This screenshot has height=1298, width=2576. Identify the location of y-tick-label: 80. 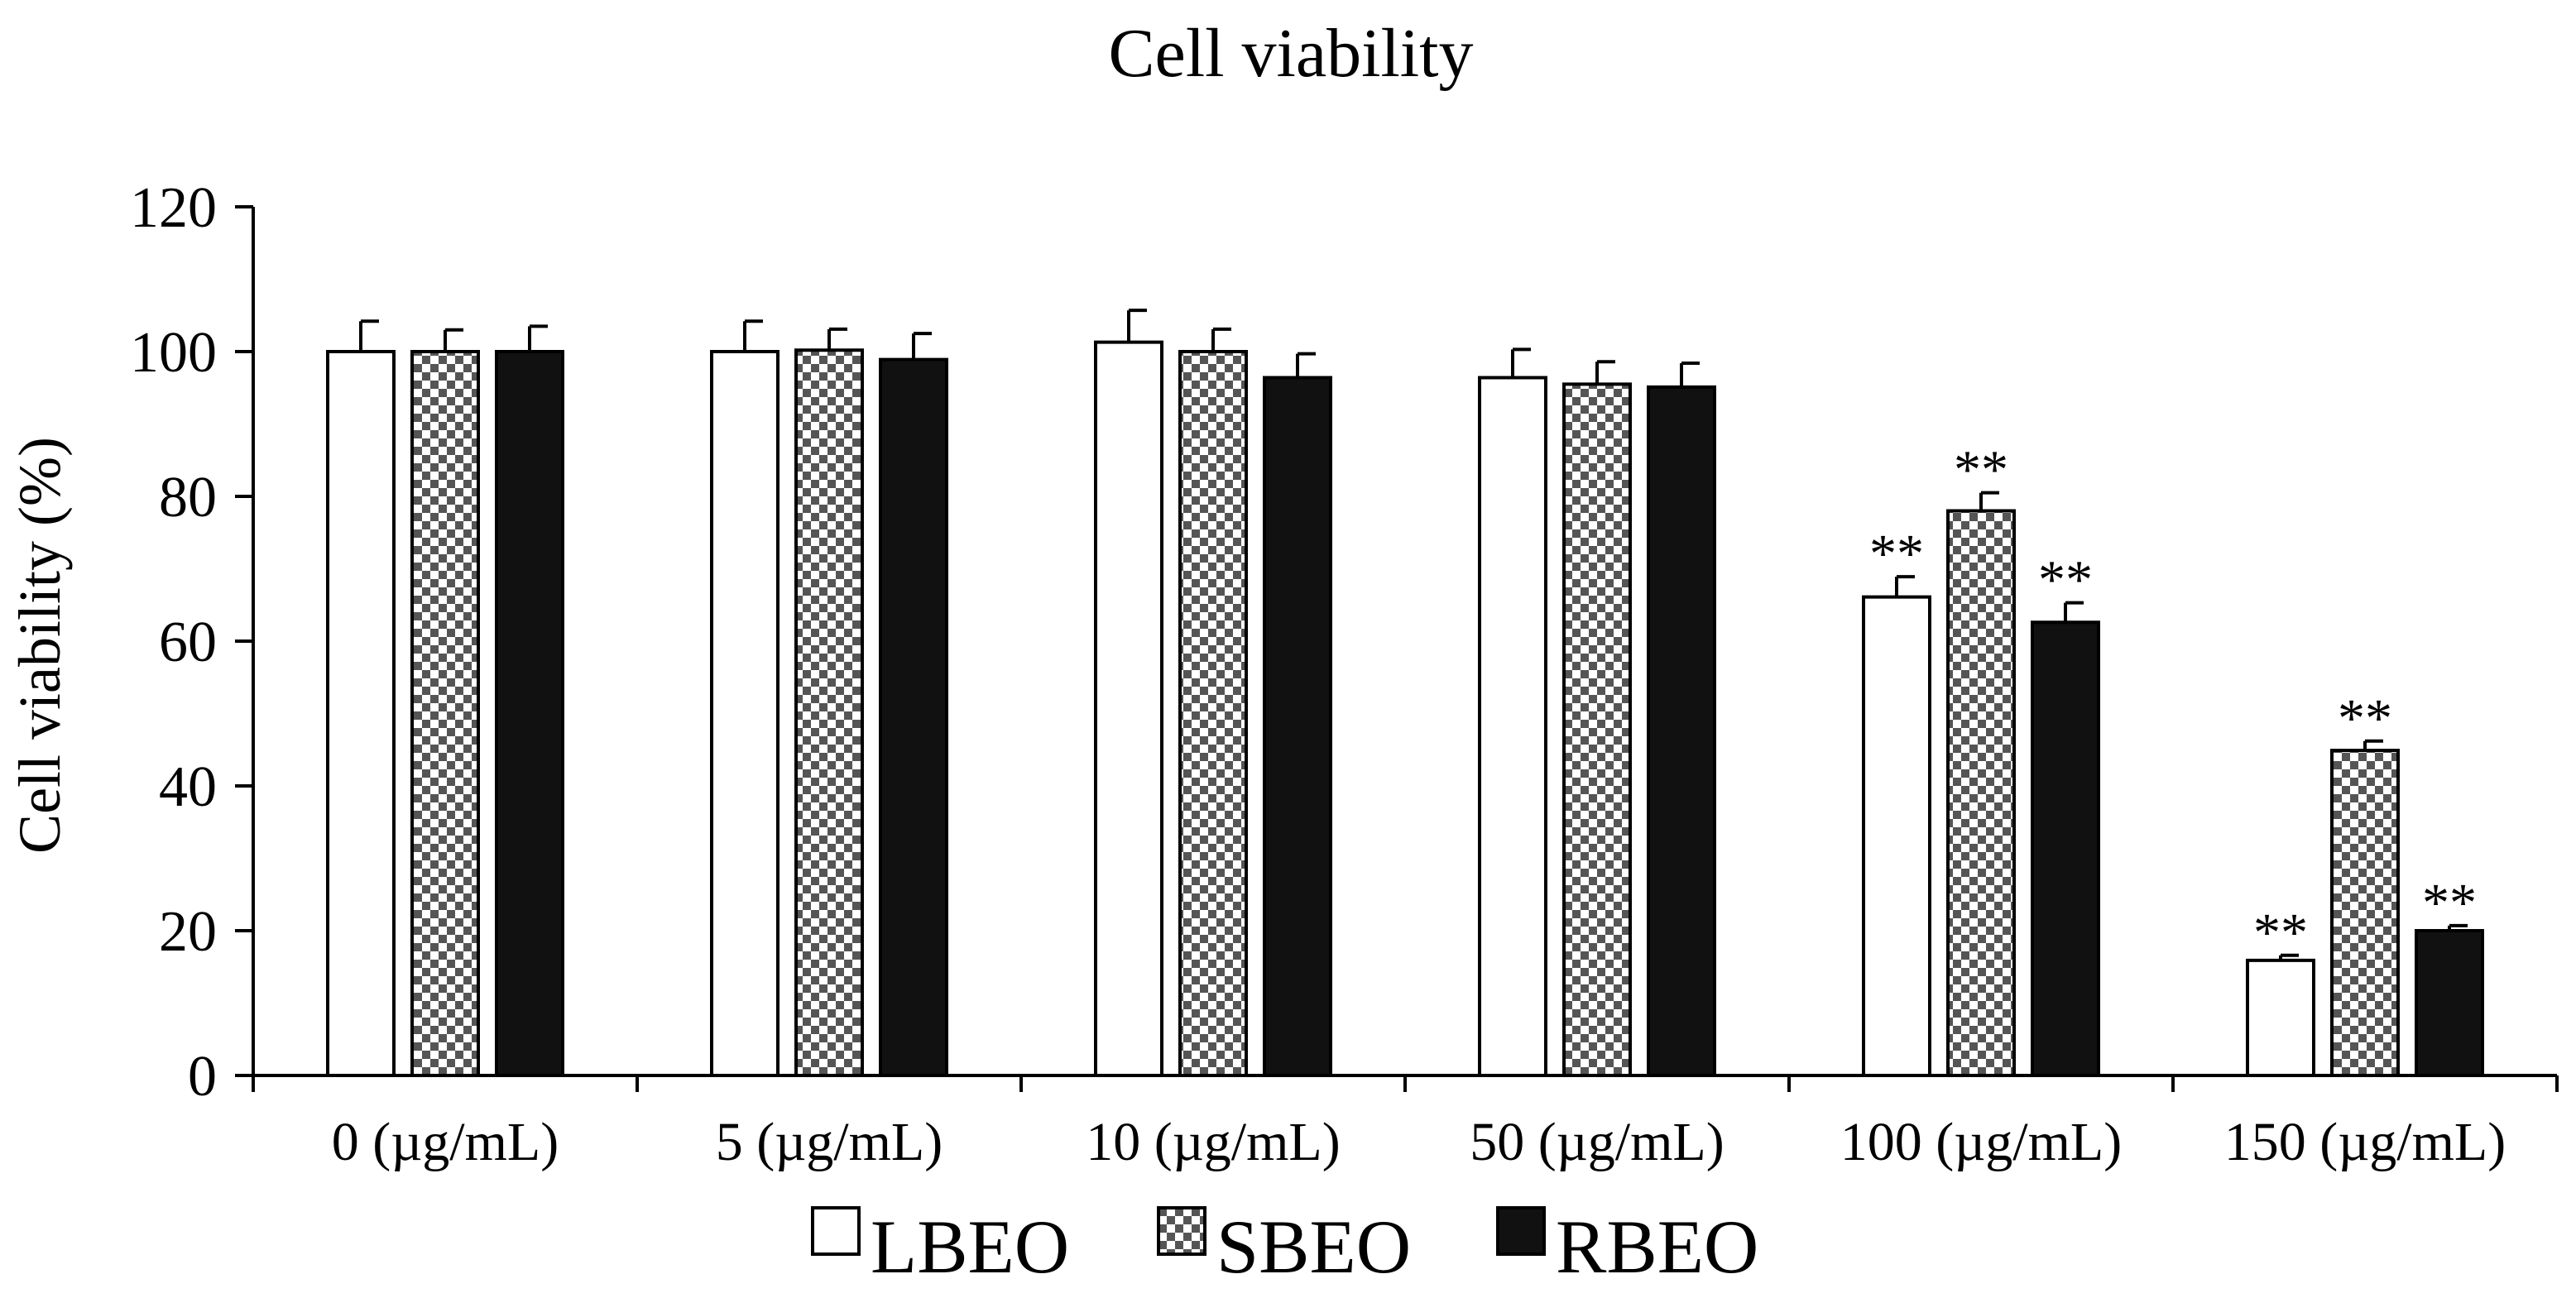
(188, 497).